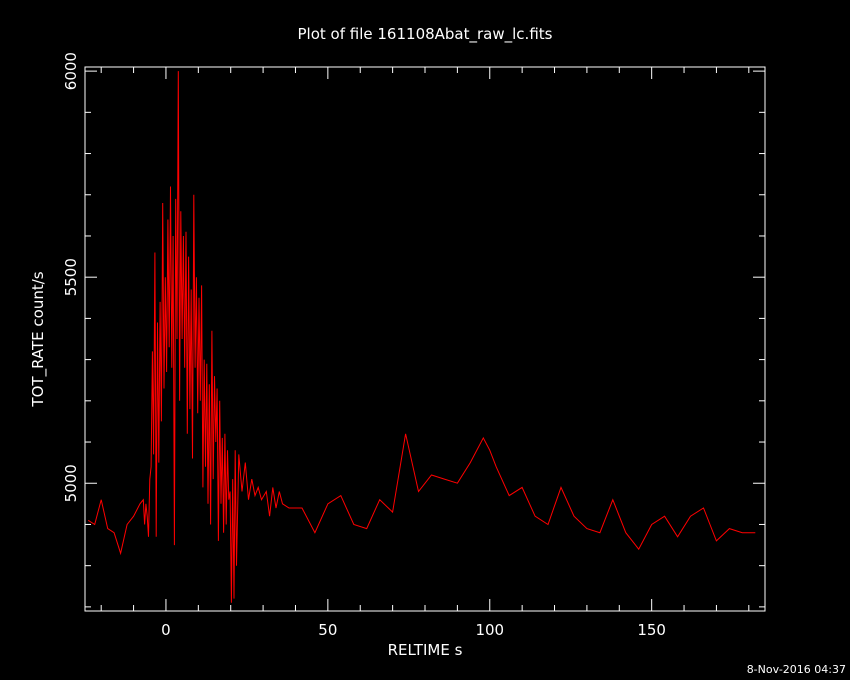 The width and height of the screenshot is (850, 680). Describe the element at coordinates (71, 71) in the screenshot. I see `y-tick-label: 6000` at that location.